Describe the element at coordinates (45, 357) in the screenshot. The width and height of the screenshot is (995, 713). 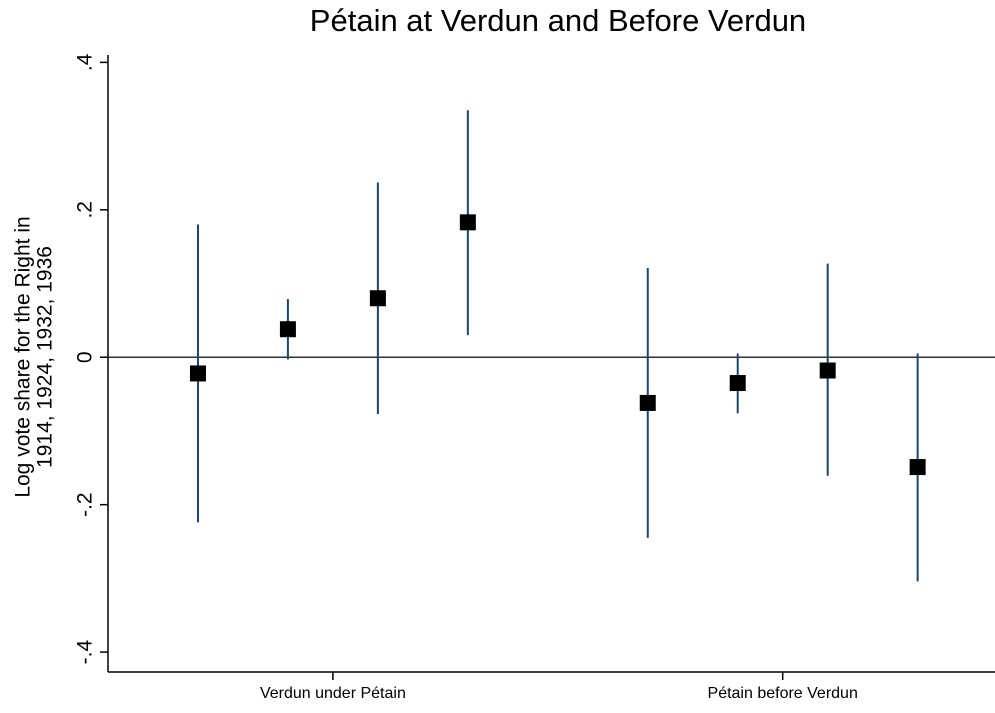
I see `y-axis-label: 1914, 1924, 1932, 1936` at that location.